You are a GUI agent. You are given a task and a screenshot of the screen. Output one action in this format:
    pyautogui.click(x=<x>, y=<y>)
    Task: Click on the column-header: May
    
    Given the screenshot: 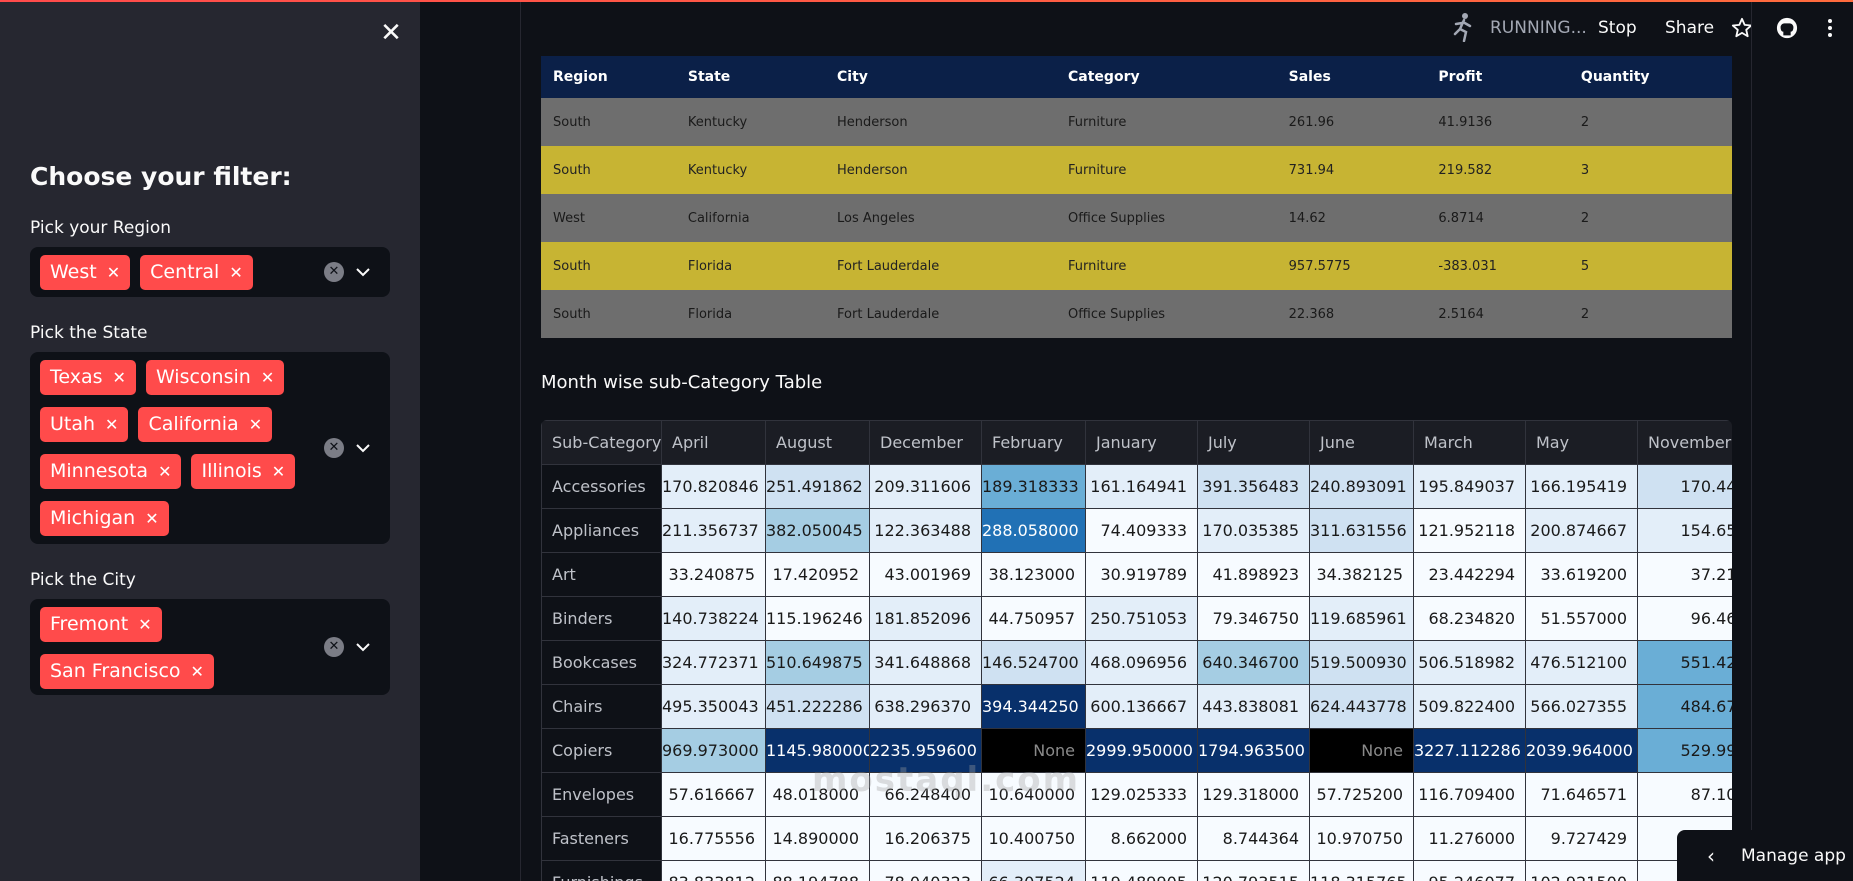 What is the action you would take?
    pyautogui.click(x=1581, y=442)
    